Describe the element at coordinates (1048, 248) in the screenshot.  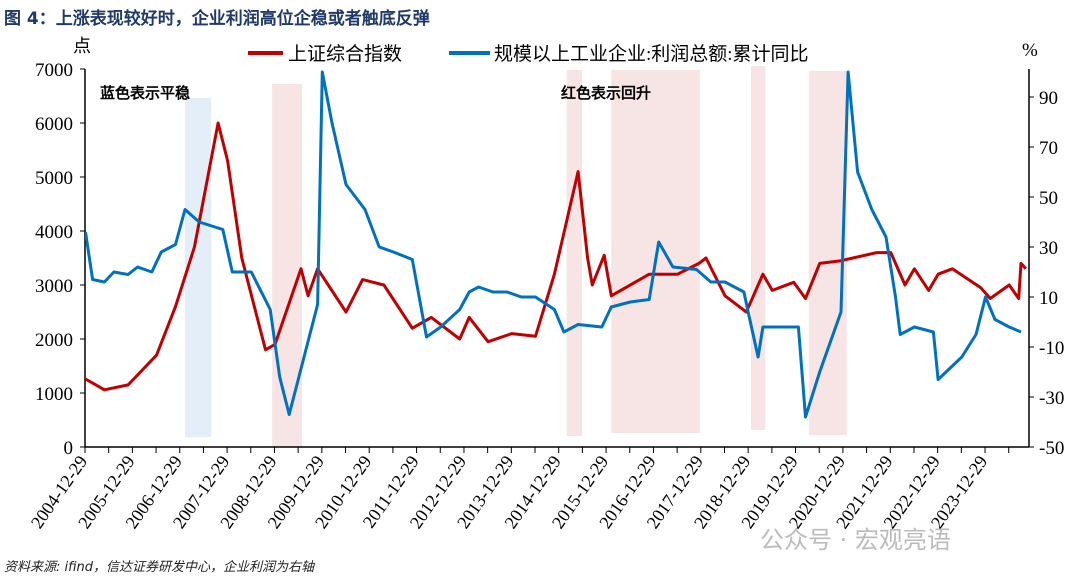
I see `right-tick-label: 30` at that location.